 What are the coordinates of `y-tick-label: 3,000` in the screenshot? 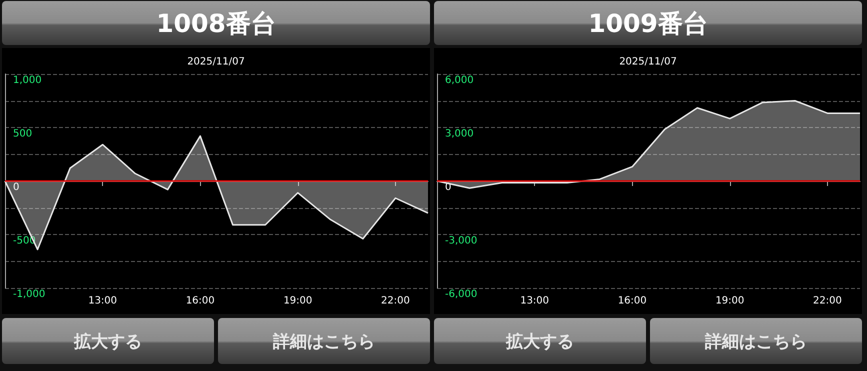 It's located at (459, 134).